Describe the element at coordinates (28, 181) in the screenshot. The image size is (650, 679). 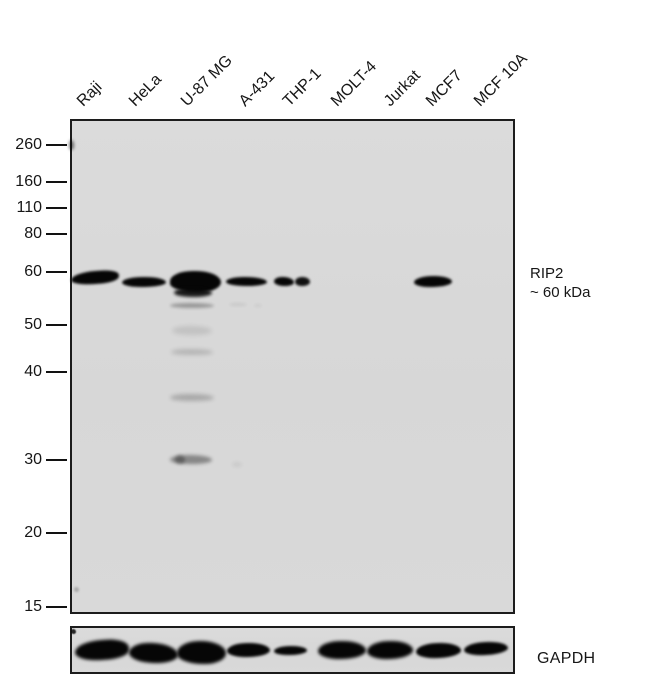
I see `mw-label-160: 160` at that location.